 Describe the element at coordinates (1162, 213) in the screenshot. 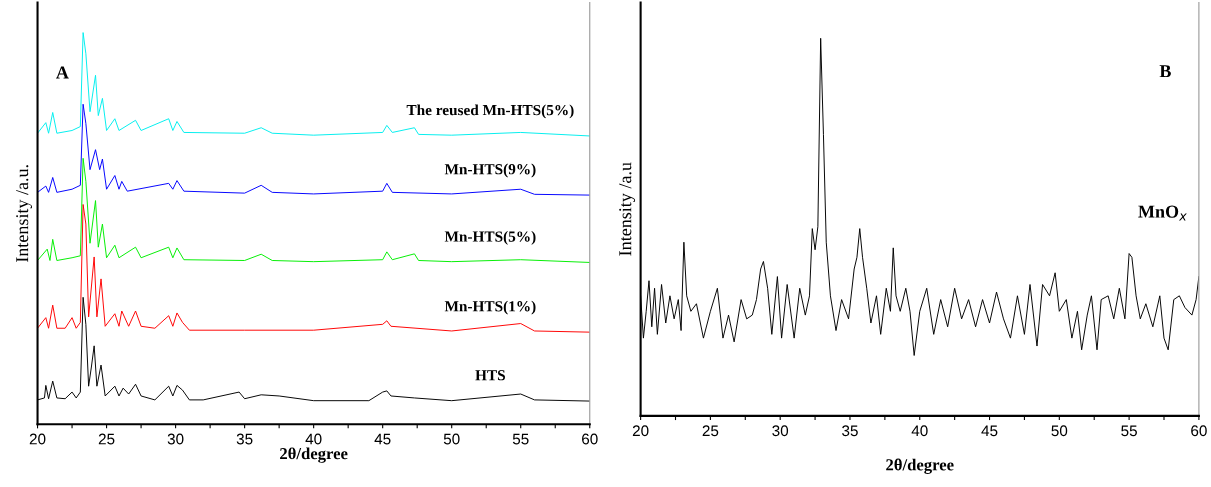

I see `annotation: MnO$_{x}$` at that location.